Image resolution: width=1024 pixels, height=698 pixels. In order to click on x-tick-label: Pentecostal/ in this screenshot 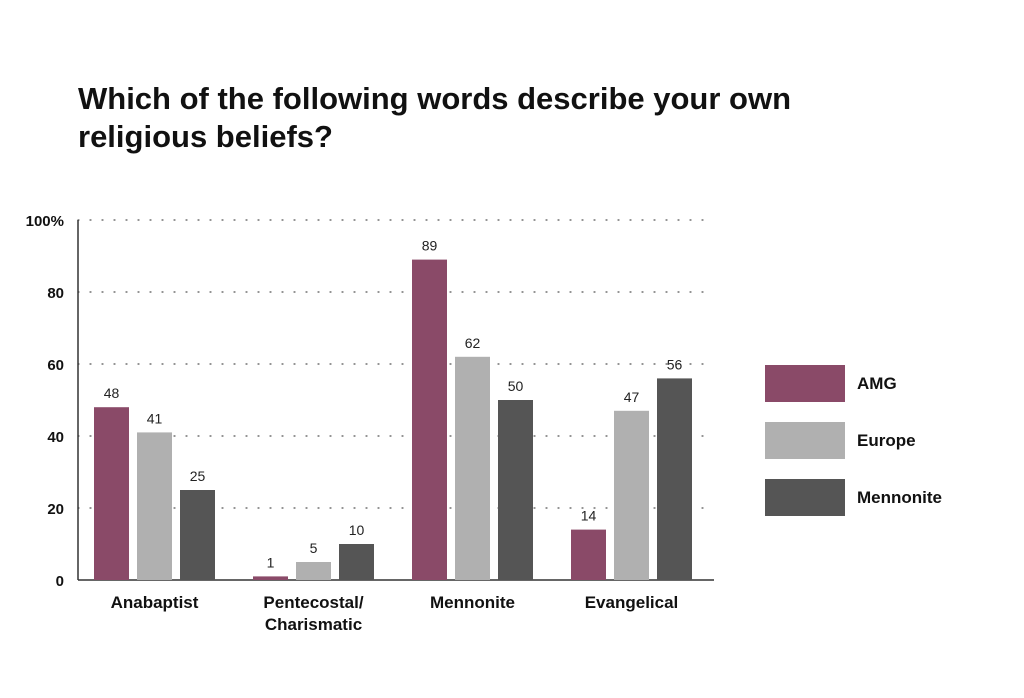, I will do `click(313, 602)`.